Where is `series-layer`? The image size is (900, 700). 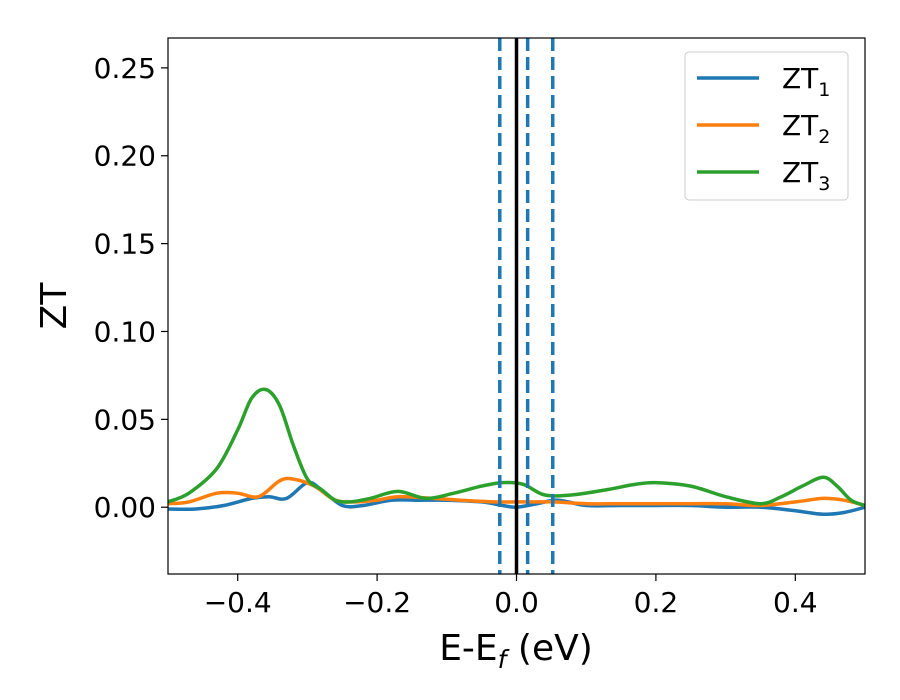 series-layer is located at coordinates (516, 452).